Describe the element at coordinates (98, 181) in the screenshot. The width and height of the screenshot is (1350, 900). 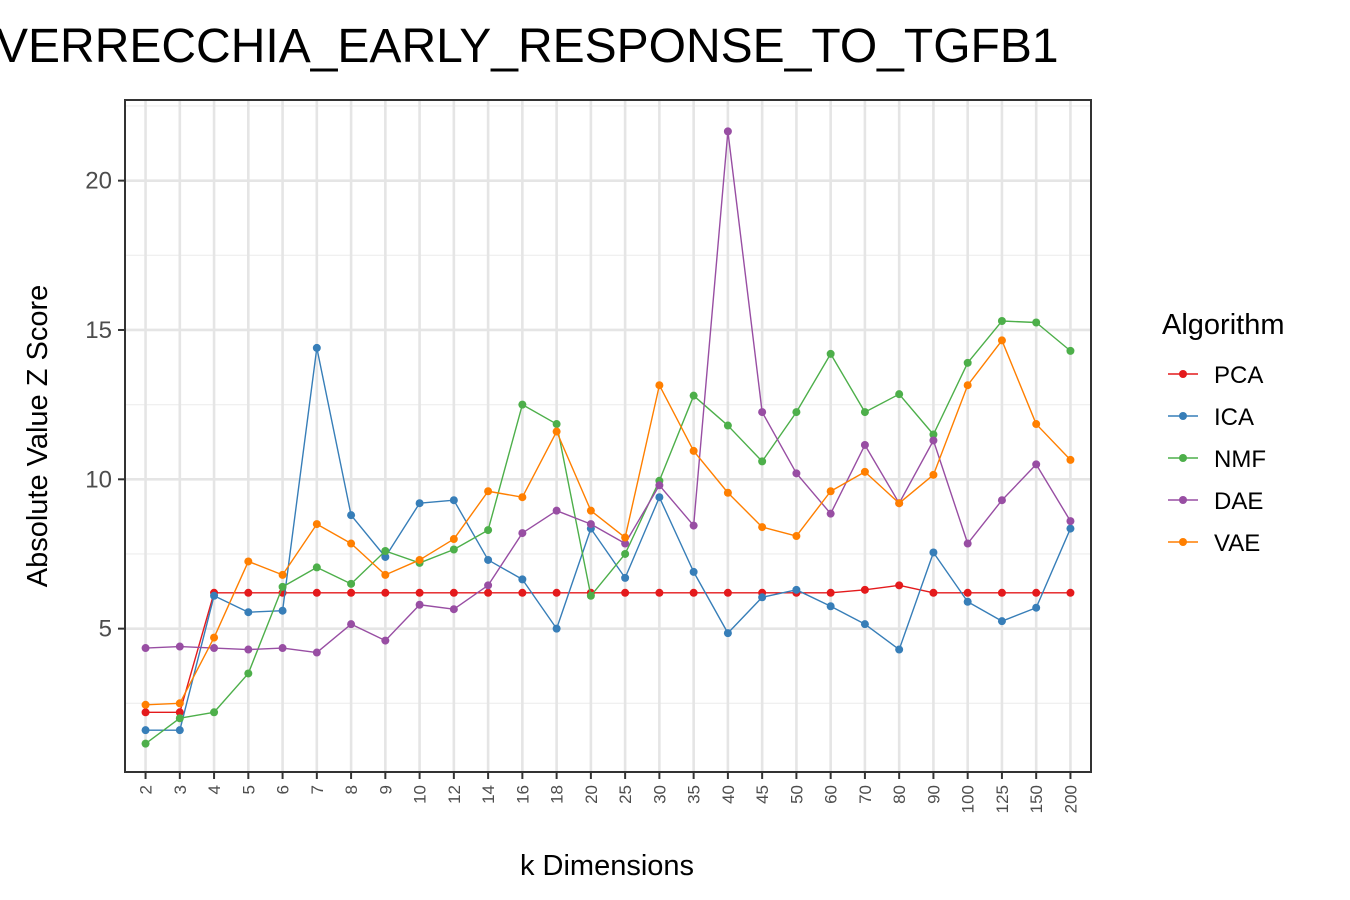
I see `y-tick-label: 20` at that location.